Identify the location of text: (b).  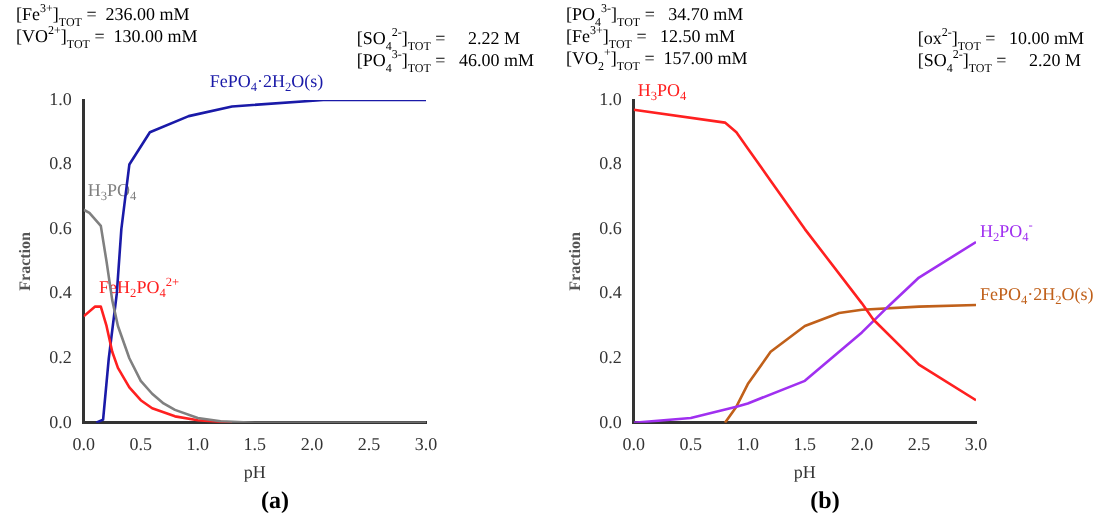
(825, 501).